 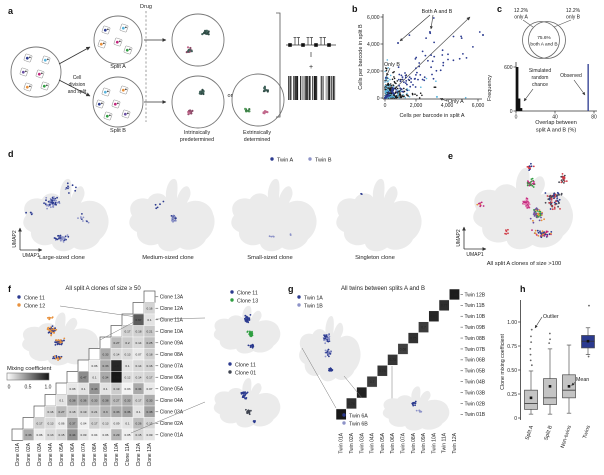 What do you see at coordinates (503, 362) in the screenshot?
I see `h-y-label: Clone mixing coefficient` at bounding box center [503, 362].